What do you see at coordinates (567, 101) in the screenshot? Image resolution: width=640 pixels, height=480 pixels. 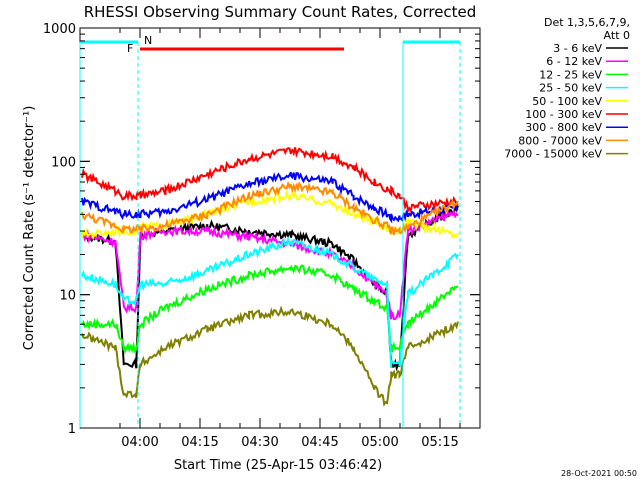 I see `legend-label: 50 - 100 keV` at bounding box center [567, 101].